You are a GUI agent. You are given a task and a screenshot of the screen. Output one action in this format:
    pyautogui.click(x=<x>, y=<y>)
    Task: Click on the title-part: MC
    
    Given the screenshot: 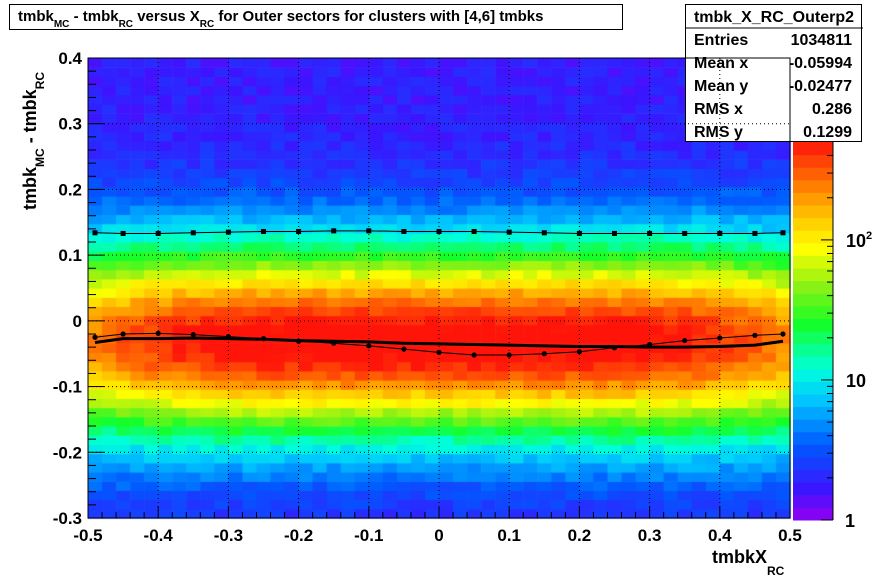 What is the action you would take?
    pyautogui.click(x=62, y=24)
    